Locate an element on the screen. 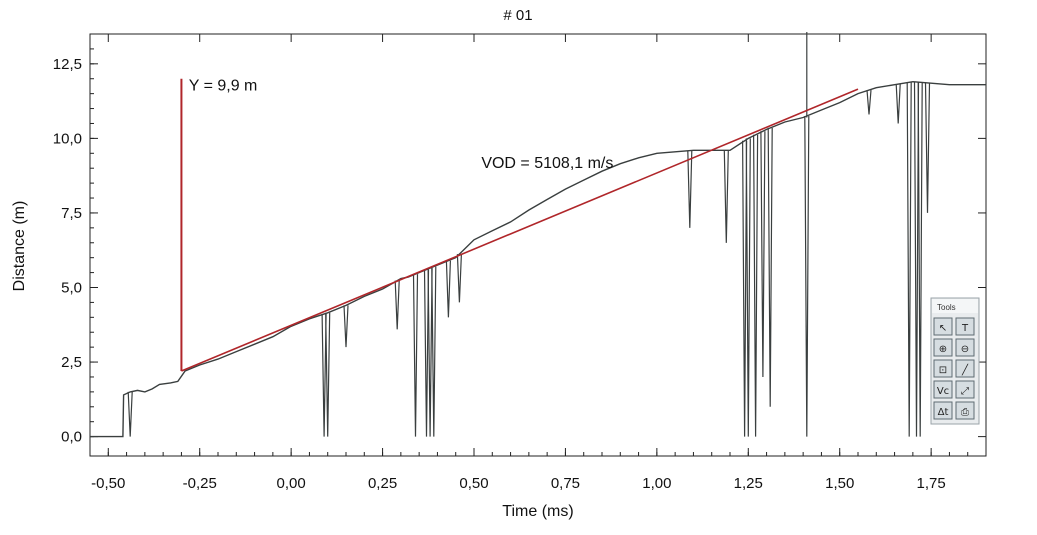  measure-tool-icon: ⤢ is located at coordinates (965, 391).